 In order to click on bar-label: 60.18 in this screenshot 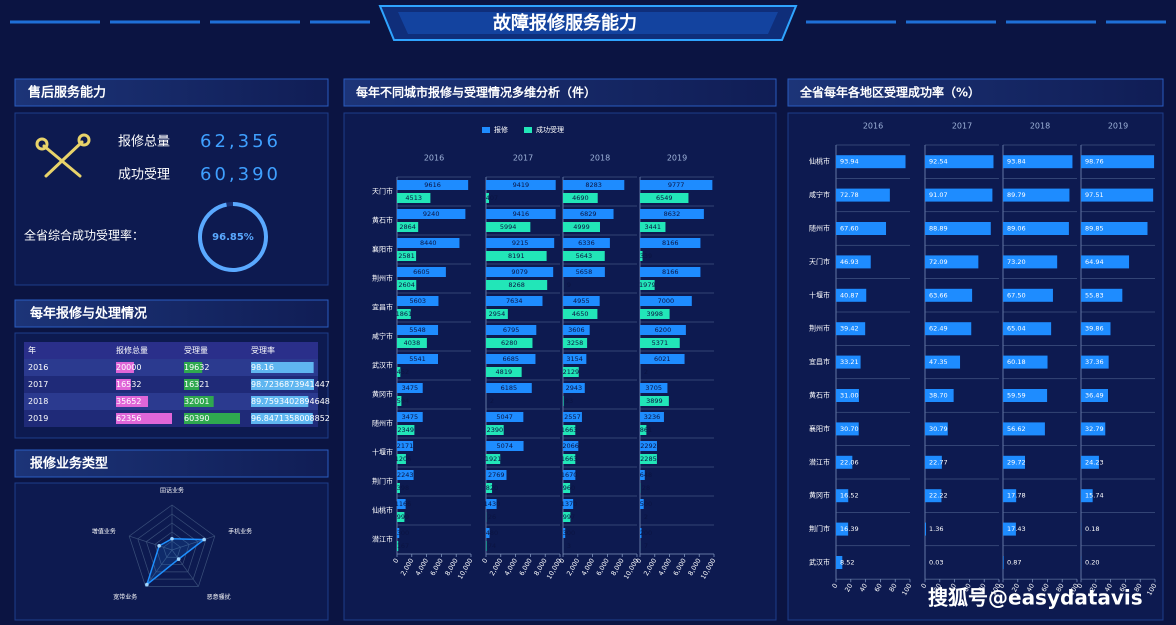, I will do `click(1016, 362)`.